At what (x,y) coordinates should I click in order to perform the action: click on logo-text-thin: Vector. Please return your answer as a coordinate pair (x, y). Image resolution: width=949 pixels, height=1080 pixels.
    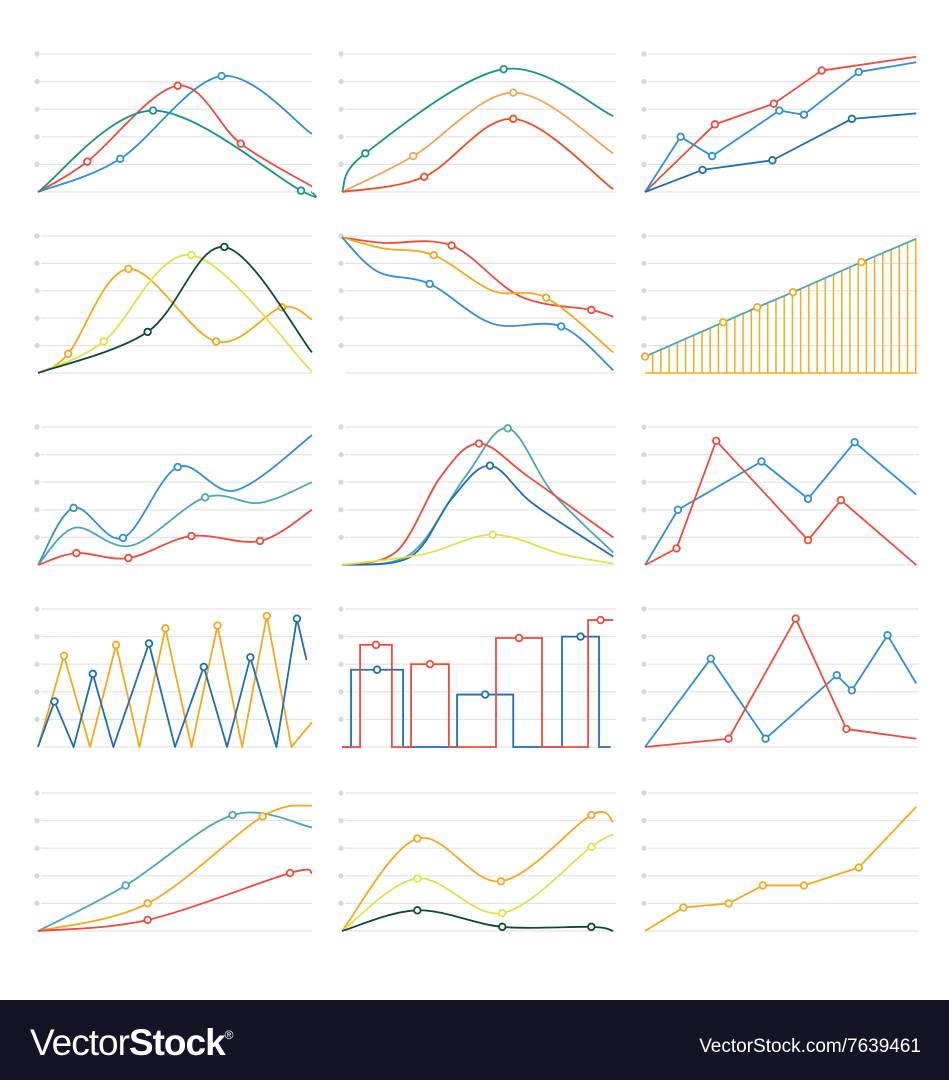
    Looking at the image, I should click on (80, 1042).